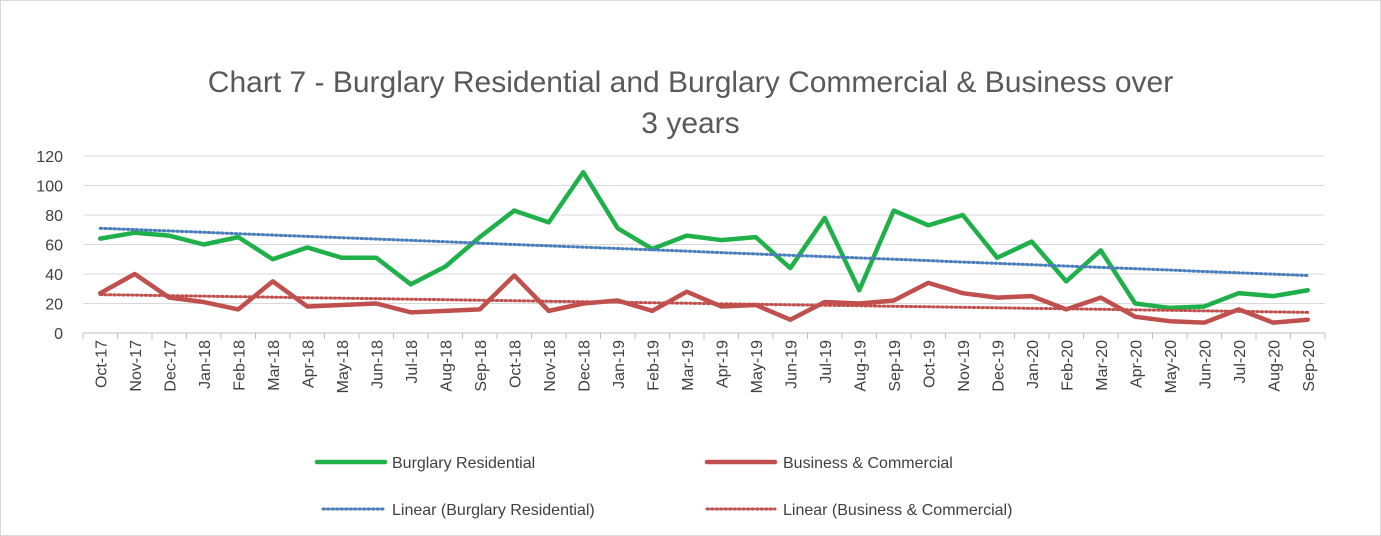  What do you see at coordinates (722, 364) in the screenshot?
I see `x-tick-label: Apr-19` at bounding box center [722, 364].